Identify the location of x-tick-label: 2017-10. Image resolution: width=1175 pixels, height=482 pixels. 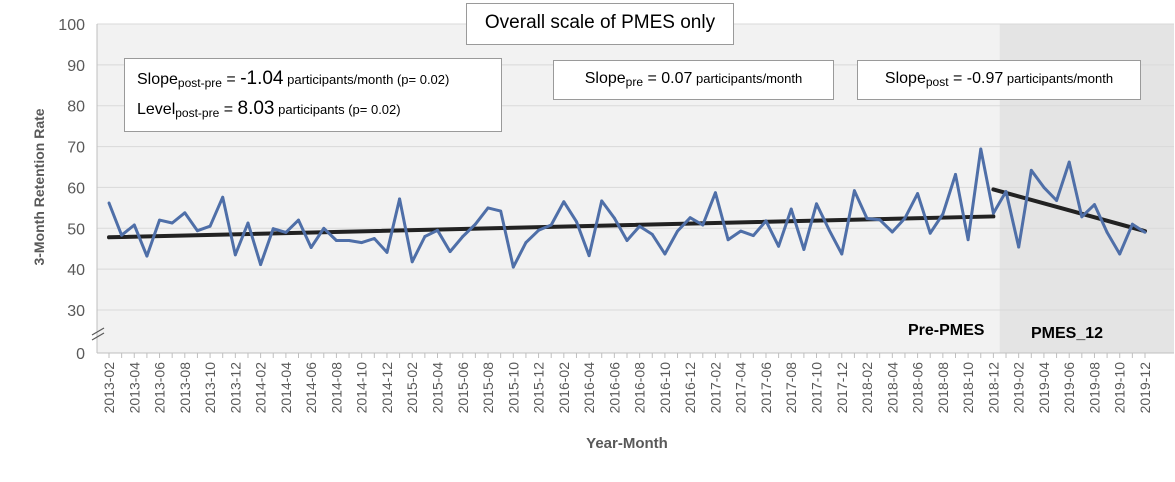
(817, 388).